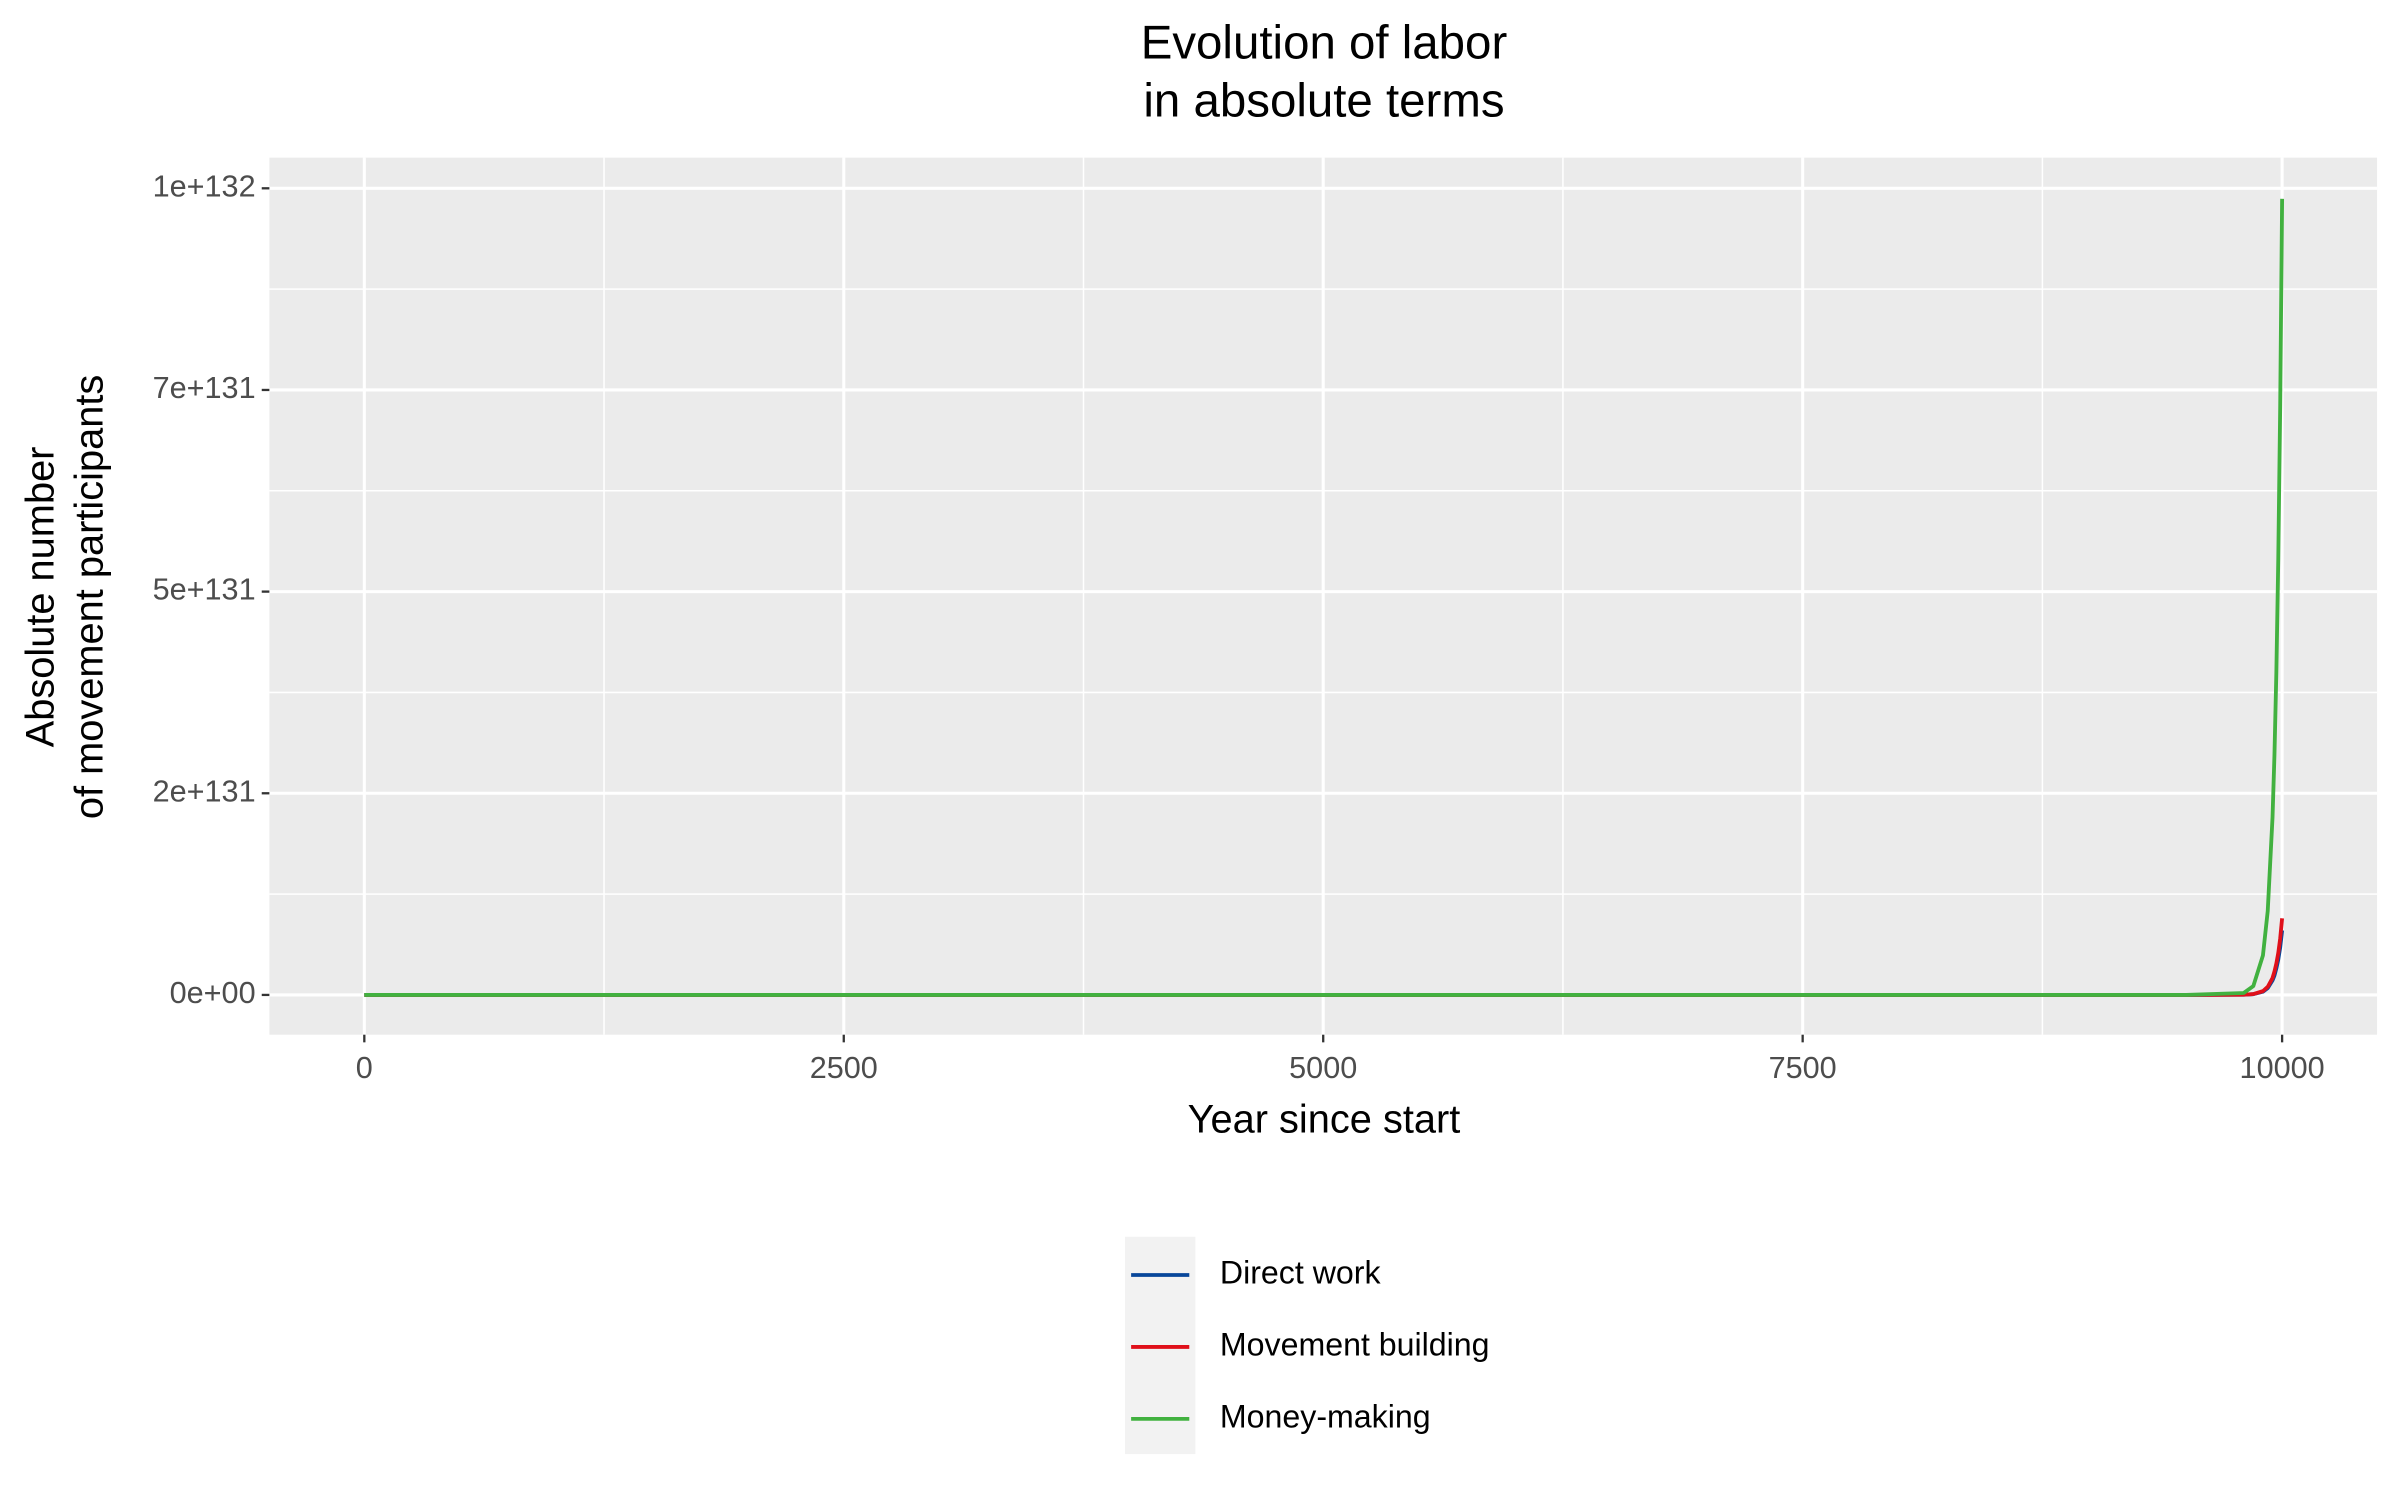  Describe the element at coordinates (1323, 1068) in the screenshot. I see `x-tick-label: 5000` at that location.